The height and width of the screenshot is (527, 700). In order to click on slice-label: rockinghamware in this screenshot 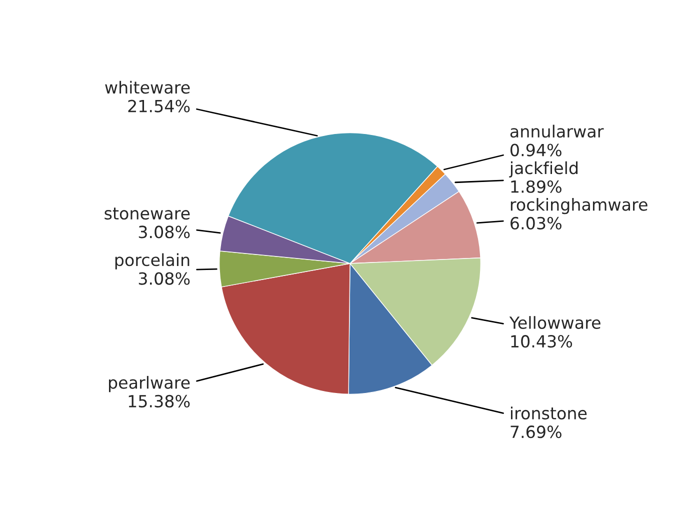, I will do `click(579, 206)`.